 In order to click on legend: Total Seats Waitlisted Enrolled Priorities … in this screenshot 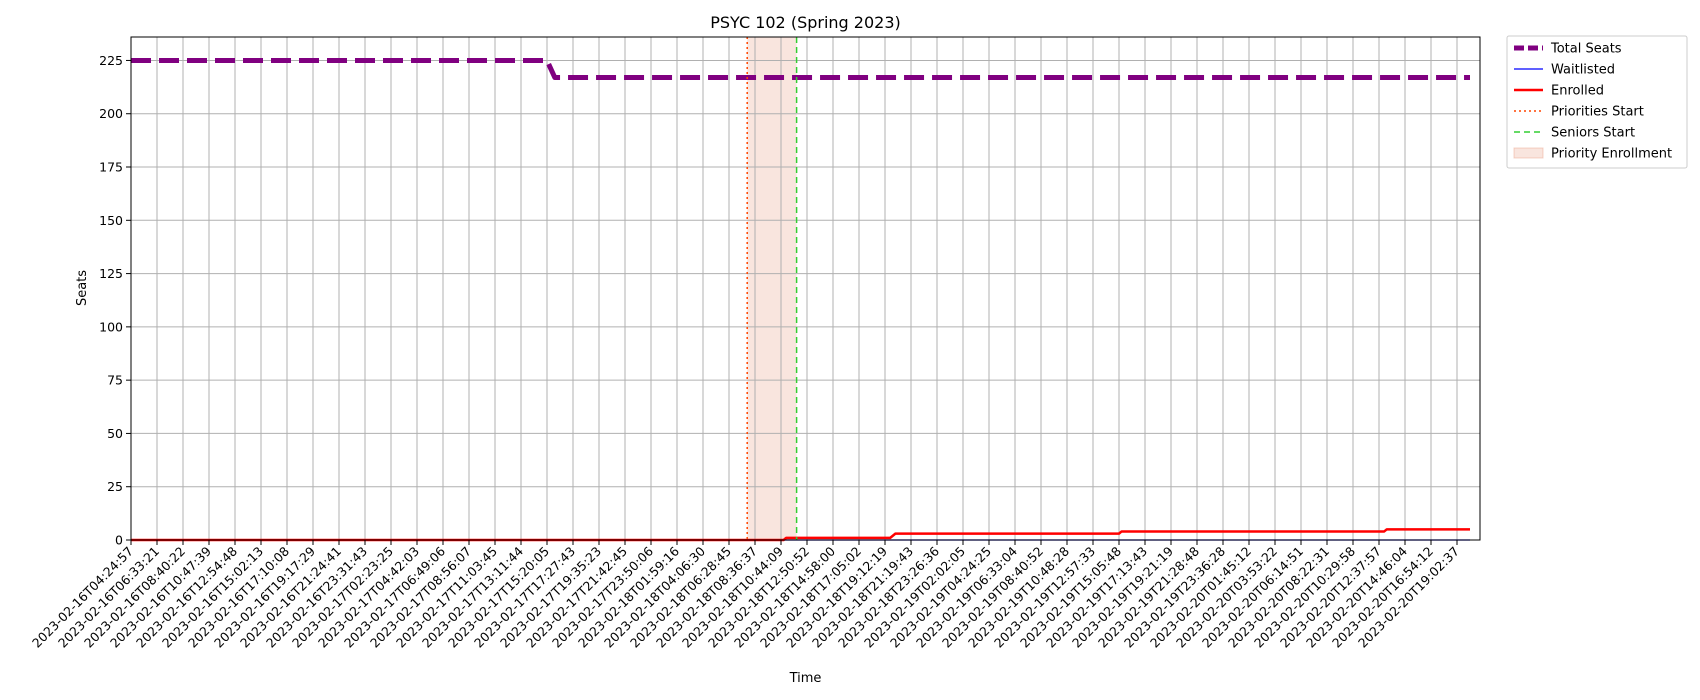, I will do `click(1597, 102)`.